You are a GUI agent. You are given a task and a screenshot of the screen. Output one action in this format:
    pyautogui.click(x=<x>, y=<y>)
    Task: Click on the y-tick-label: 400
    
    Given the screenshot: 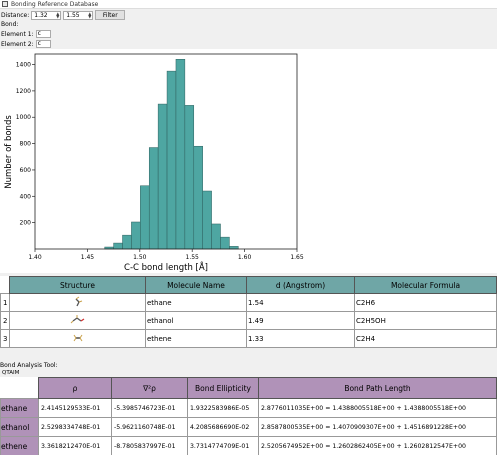 What is the action you would take?
    pyautogui.click(x=26, y=196)
    